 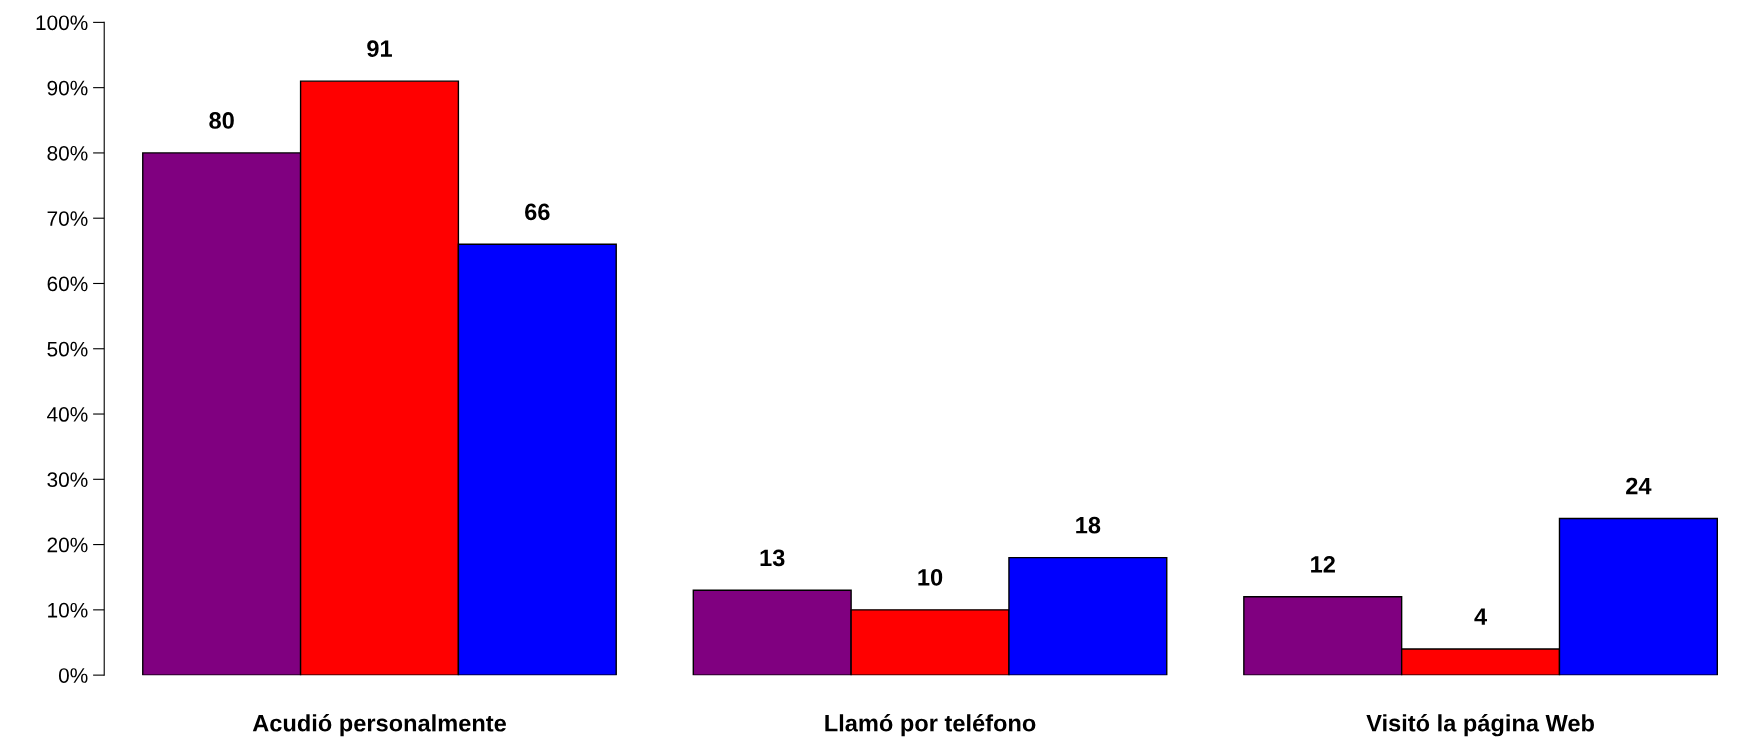 What do you see at coordinates (67, 88) in the screenshot?
I see `y-tick-label: 90%` at bounding box center [67, 88].